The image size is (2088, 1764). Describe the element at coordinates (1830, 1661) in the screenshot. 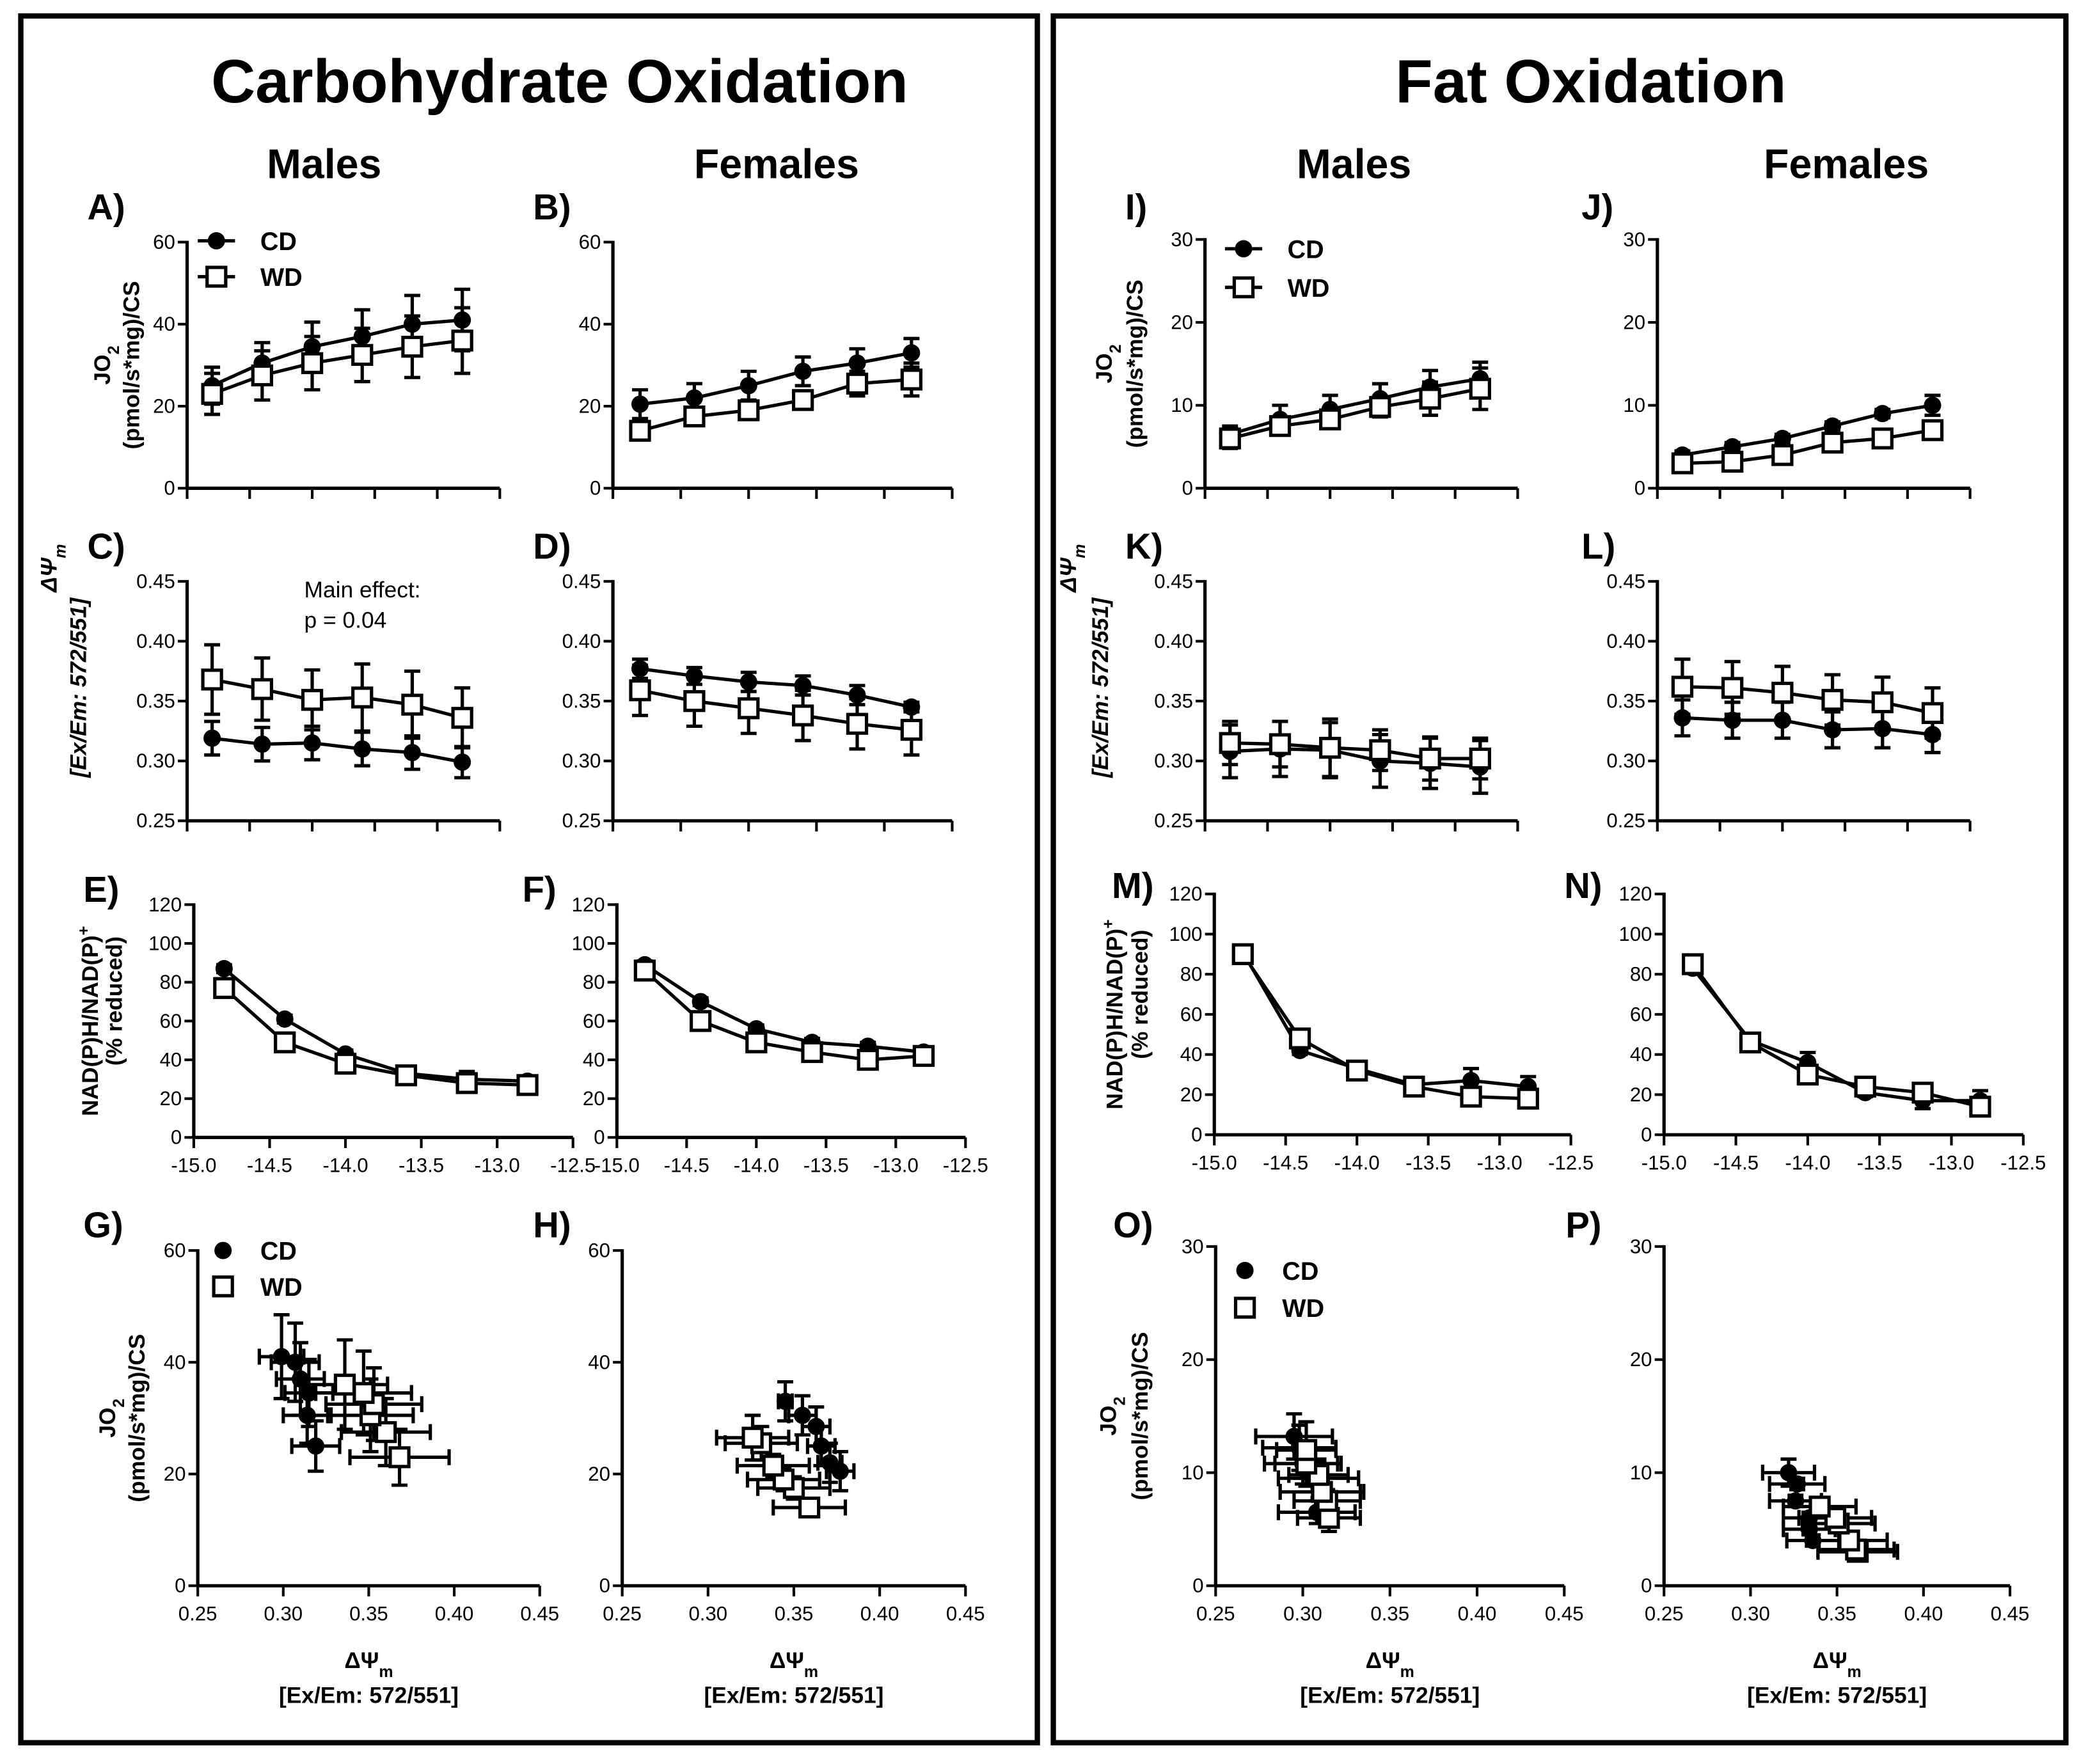

I see `x-axis-label-main: ΔΨ` at that location.